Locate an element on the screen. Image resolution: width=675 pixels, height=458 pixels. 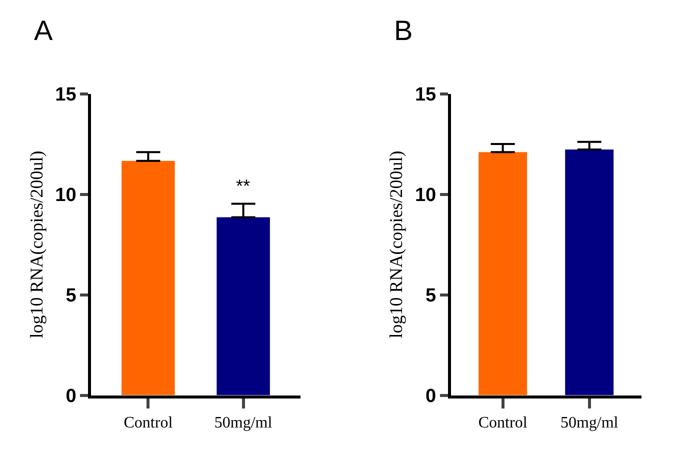
chart-title: A is located at coordinates (43, 30).